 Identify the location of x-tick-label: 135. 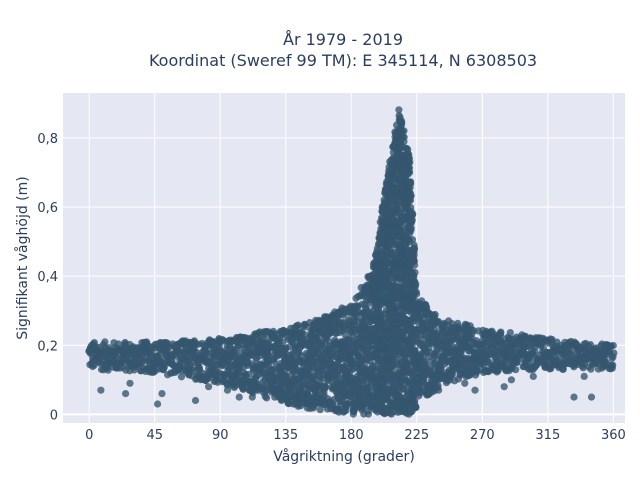
(285, 435).